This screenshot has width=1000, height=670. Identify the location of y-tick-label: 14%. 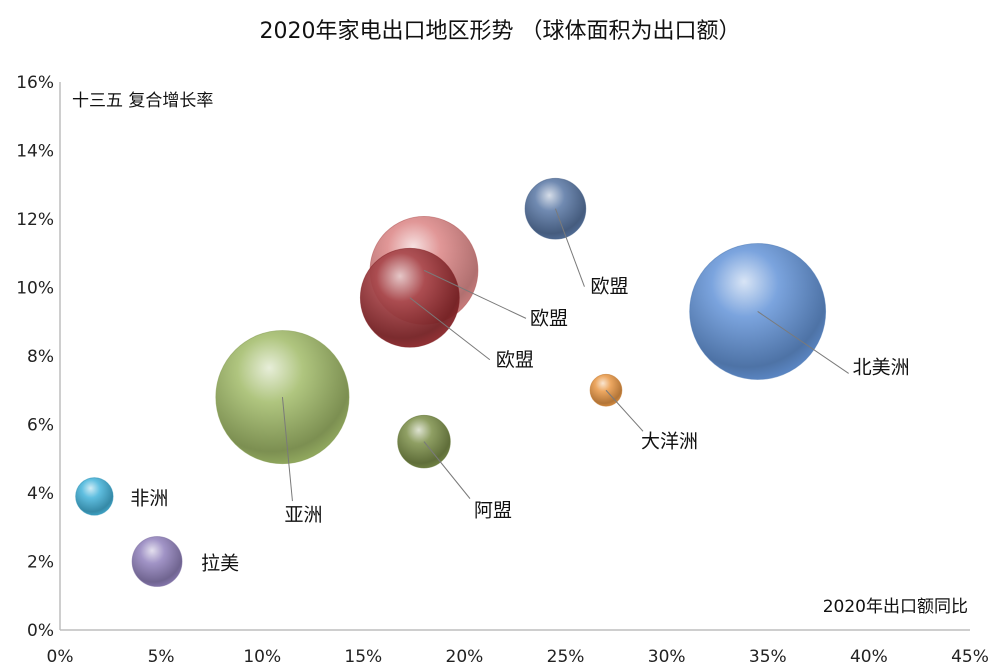
(35, 152).